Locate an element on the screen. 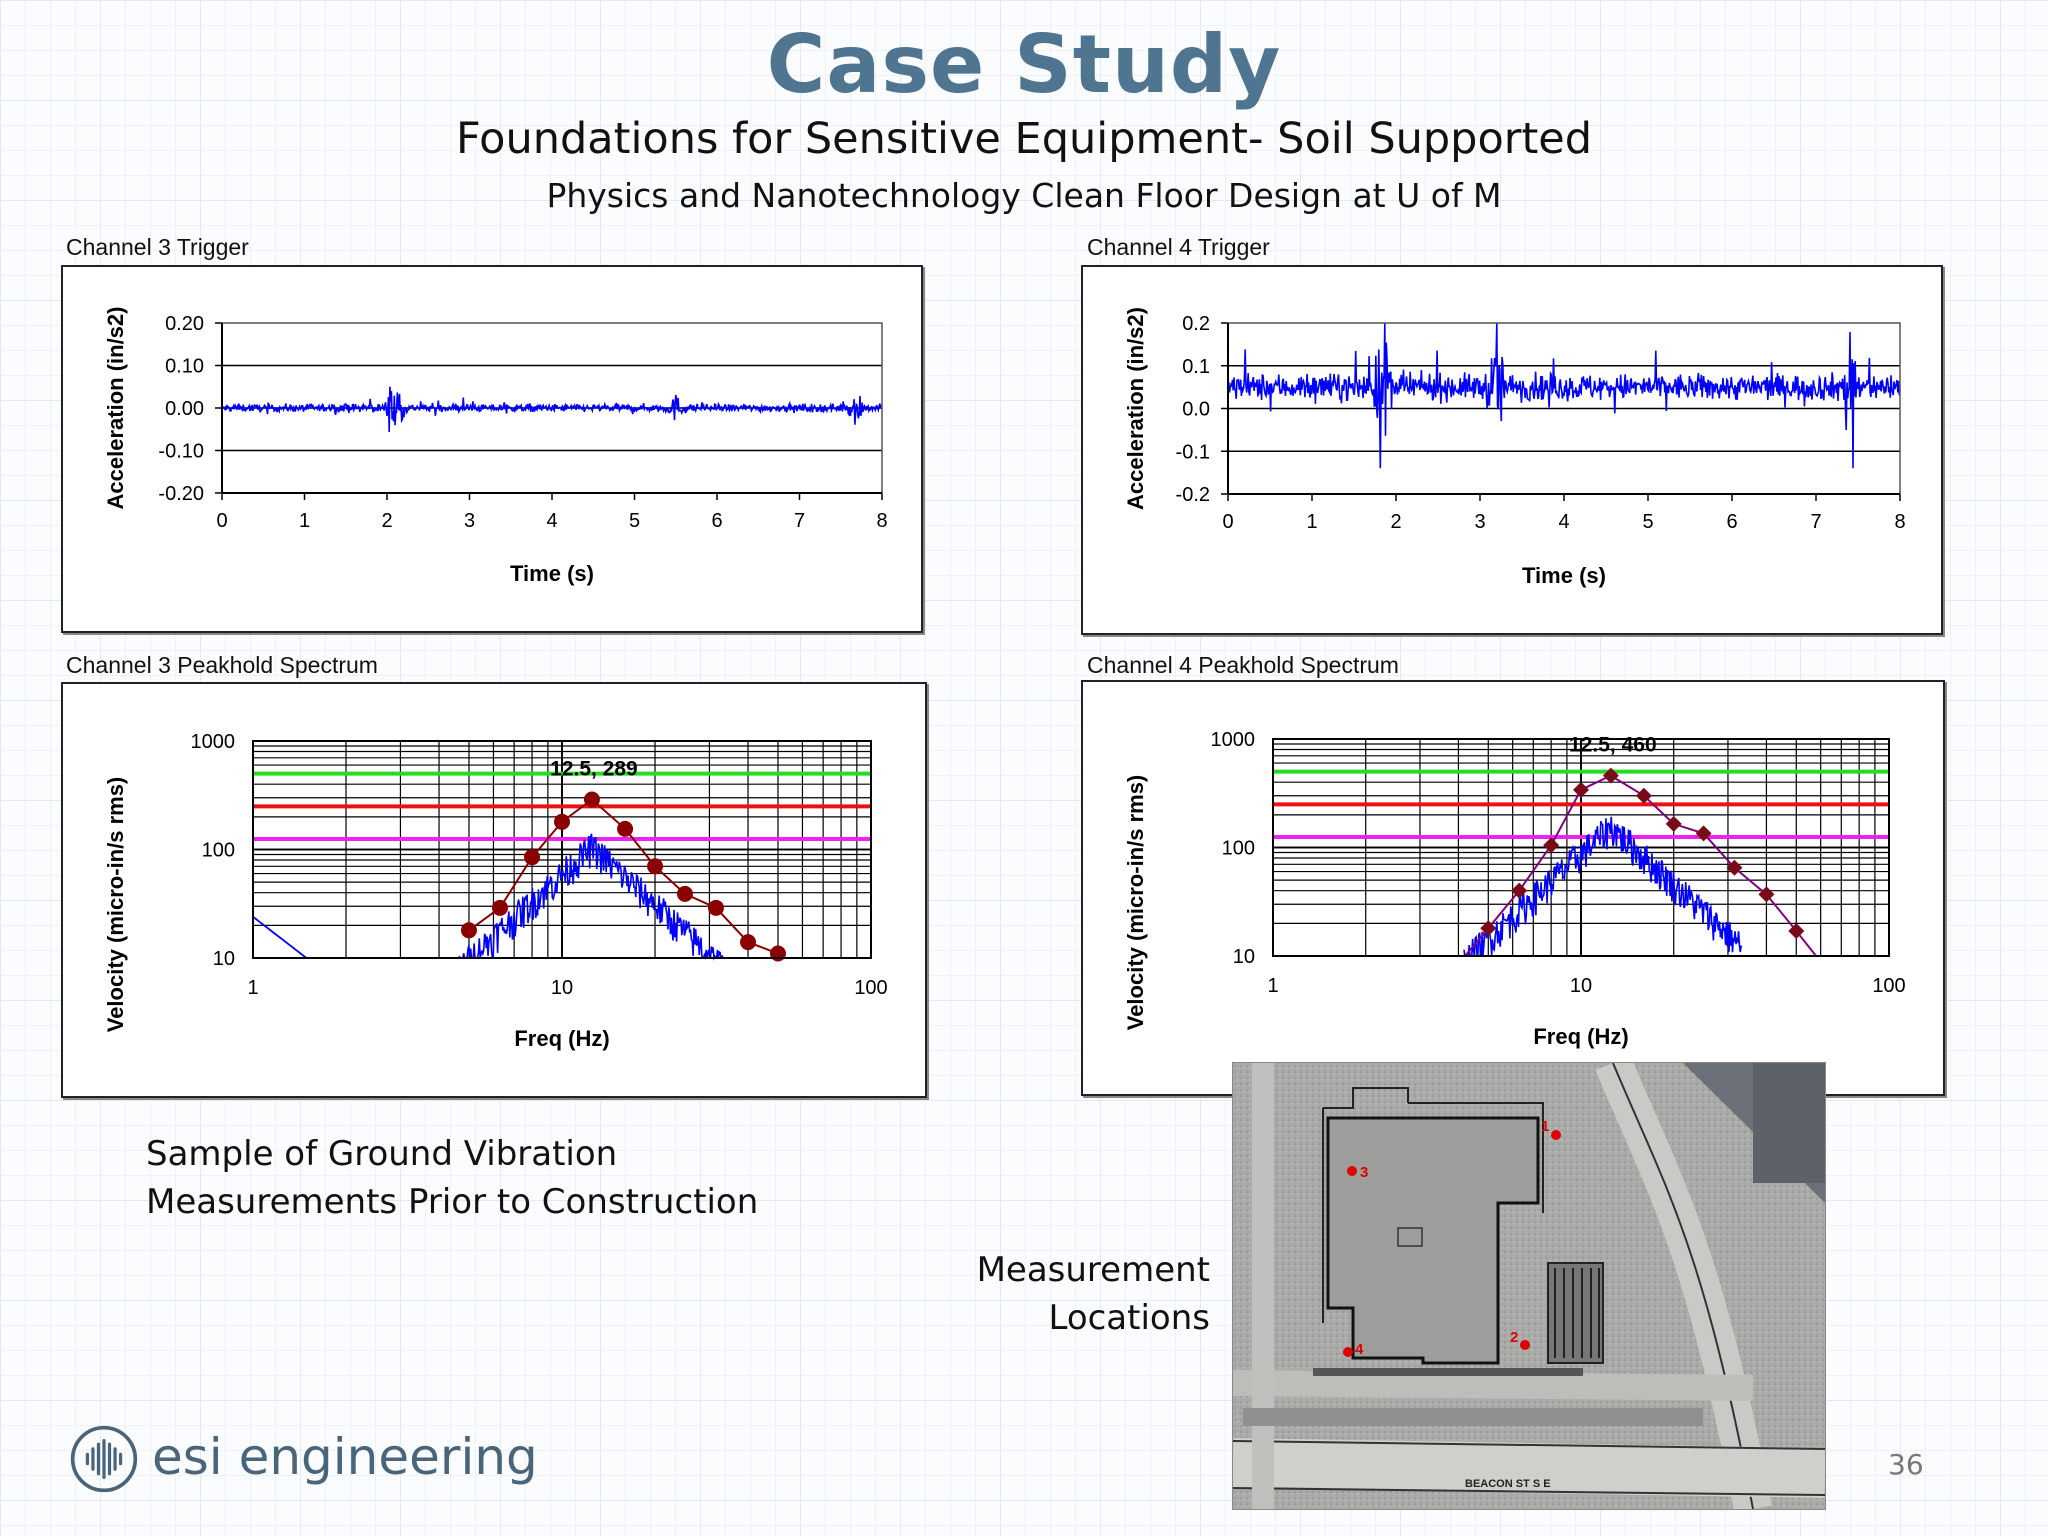  ch4_spectrum-xtick-label: 10 is located at coordinates (1581, 986).